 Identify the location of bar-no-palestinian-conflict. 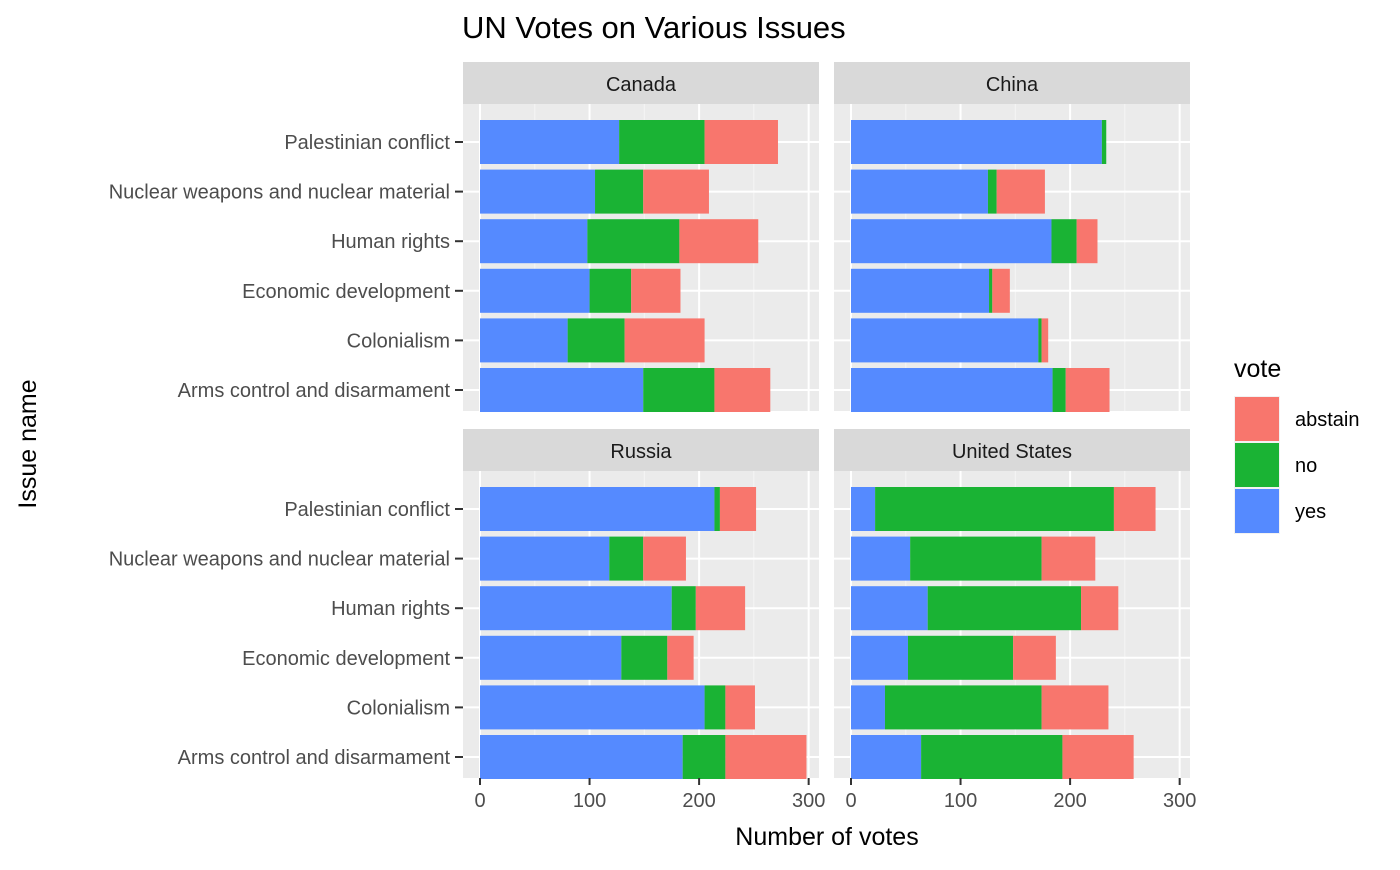
(1104, 142).